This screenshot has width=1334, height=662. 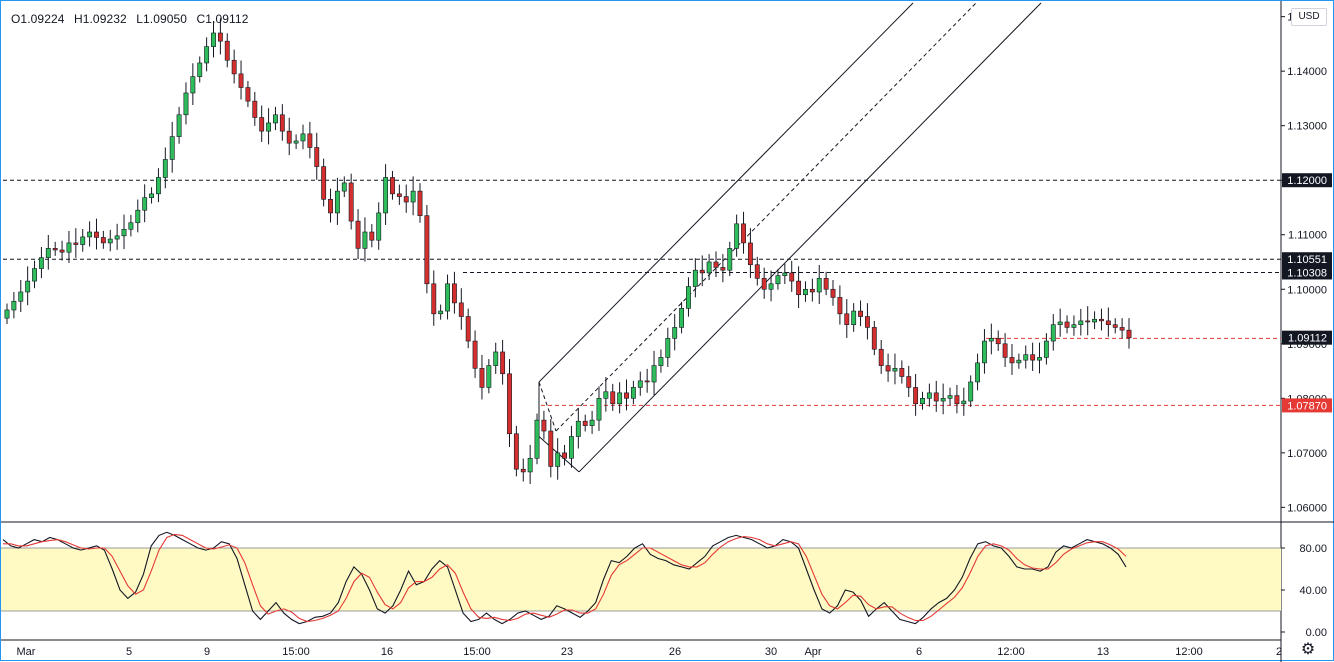 I want to click on price-label-text: 1.07870, so click(x=1307, y=406).